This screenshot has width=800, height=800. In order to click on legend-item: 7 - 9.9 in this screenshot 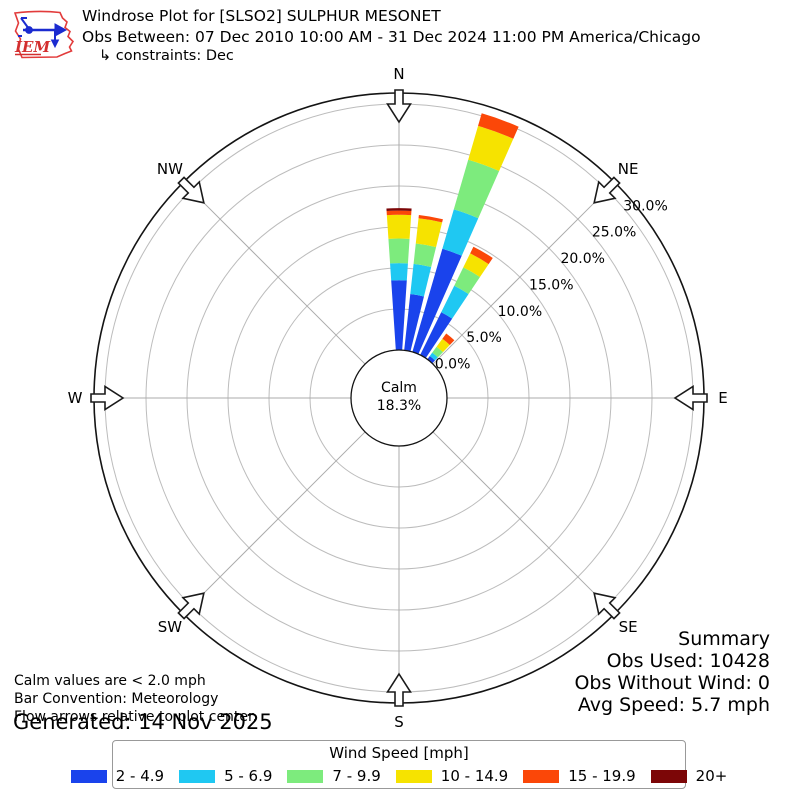, I will do `click(334, 776)`.